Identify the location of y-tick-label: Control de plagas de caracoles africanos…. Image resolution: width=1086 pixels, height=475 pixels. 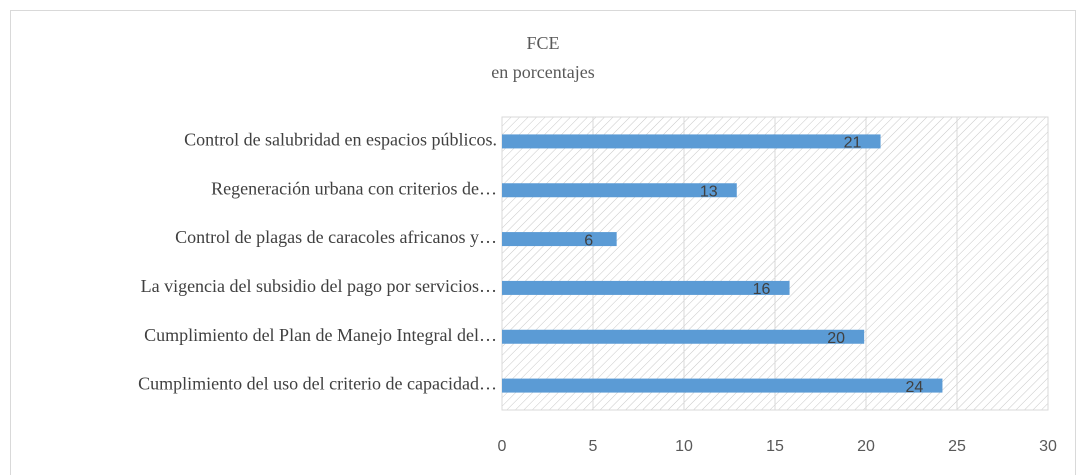
(336, 237).